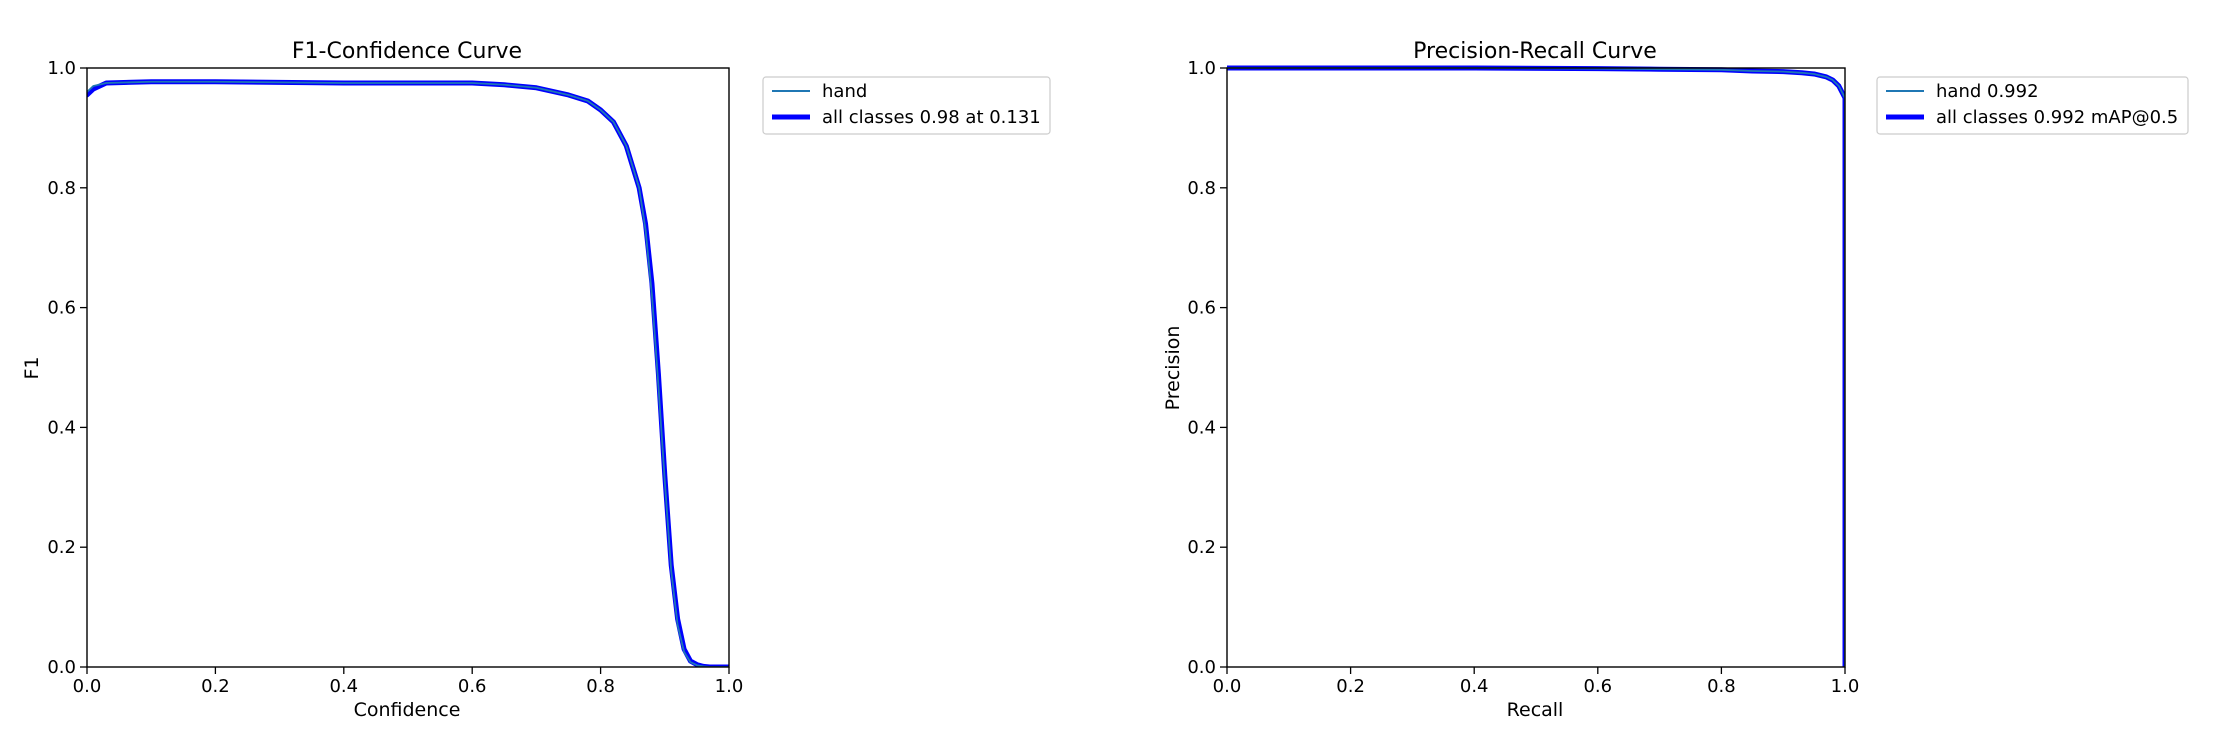  Describe the element at coordinates (1535, 710) in the screenshot. I see `x-axis-label: Recall` at that location.